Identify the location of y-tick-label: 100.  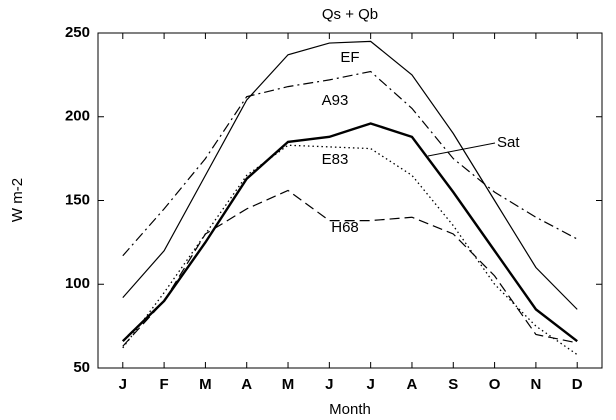
(77, 283).